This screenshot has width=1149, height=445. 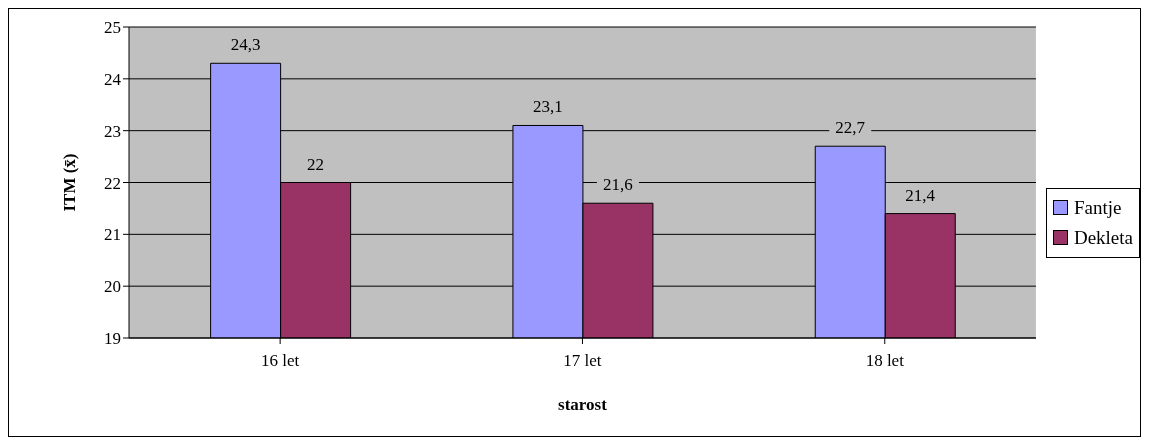 I want to click on y-tick-label: 25, so click(x=112, y=28).